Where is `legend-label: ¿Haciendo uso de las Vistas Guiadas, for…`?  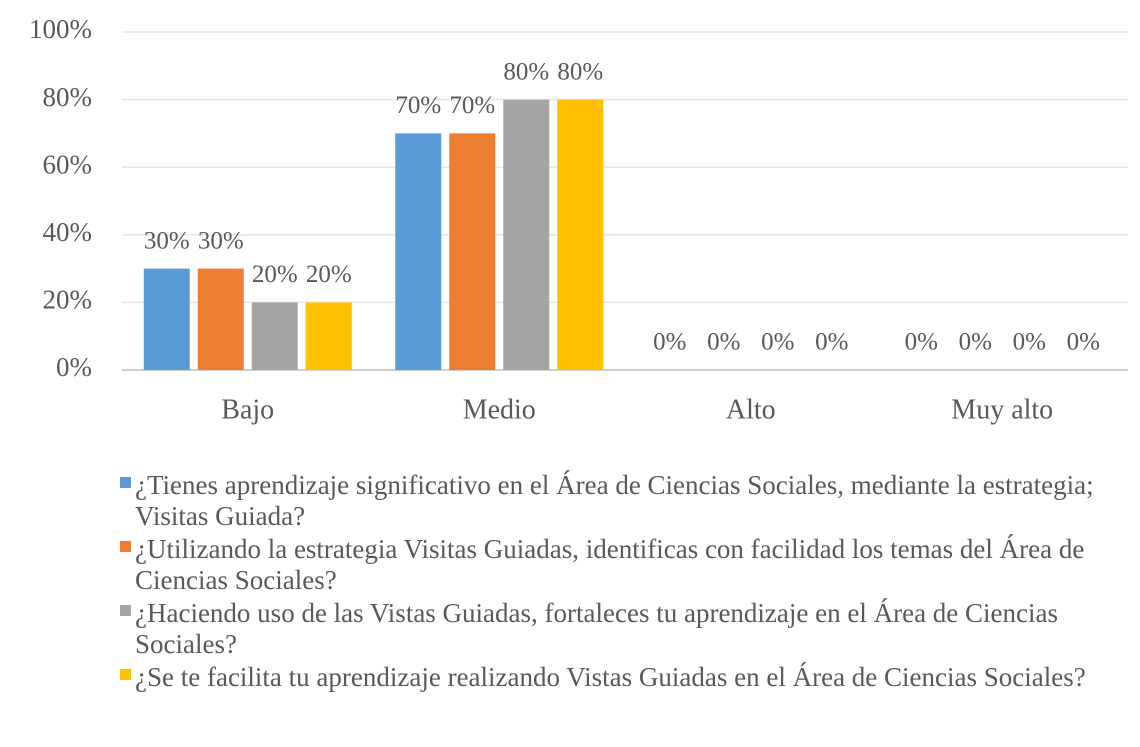
legend-label: ¿Haciendo uso de las Vistas Guiadas, for… is located at coordinates (597, 628).